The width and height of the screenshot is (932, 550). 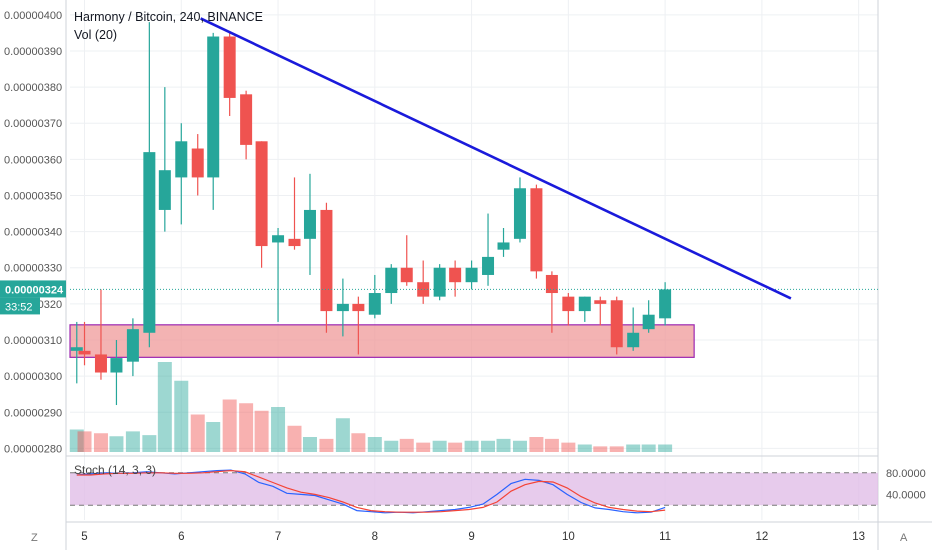 I want to click on y-tick-label: 0.00000400, so click(x=33, y=16).